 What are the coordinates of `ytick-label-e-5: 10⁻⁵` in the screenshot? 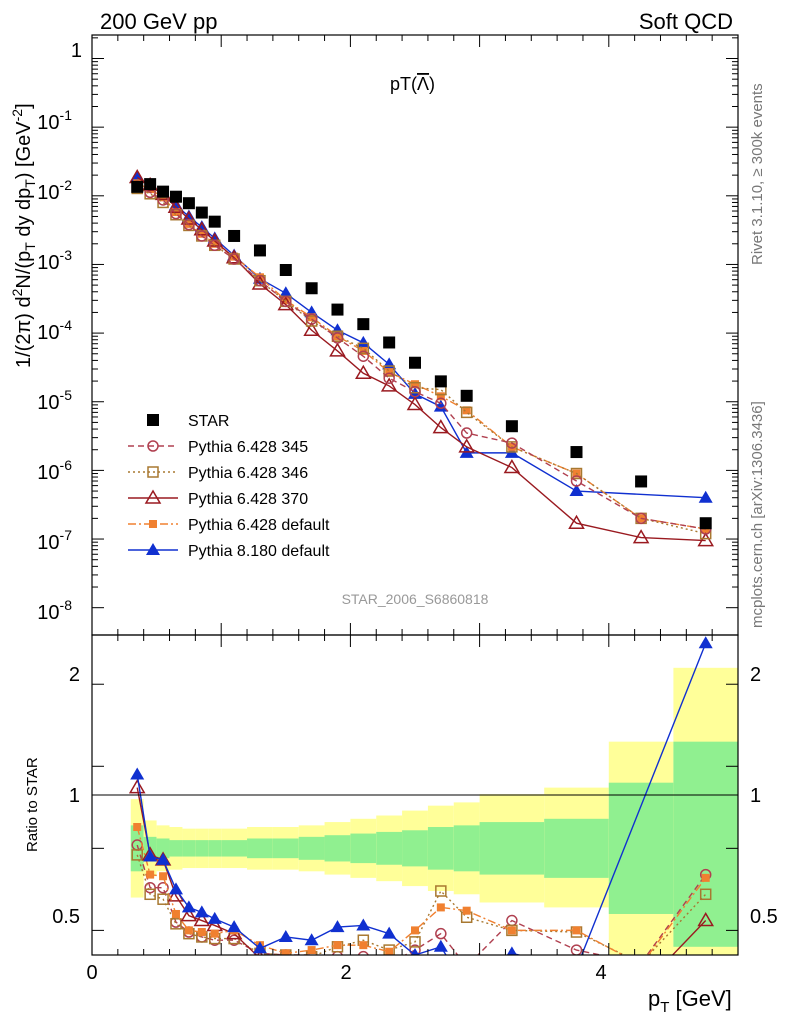 It's located at (54, 400).